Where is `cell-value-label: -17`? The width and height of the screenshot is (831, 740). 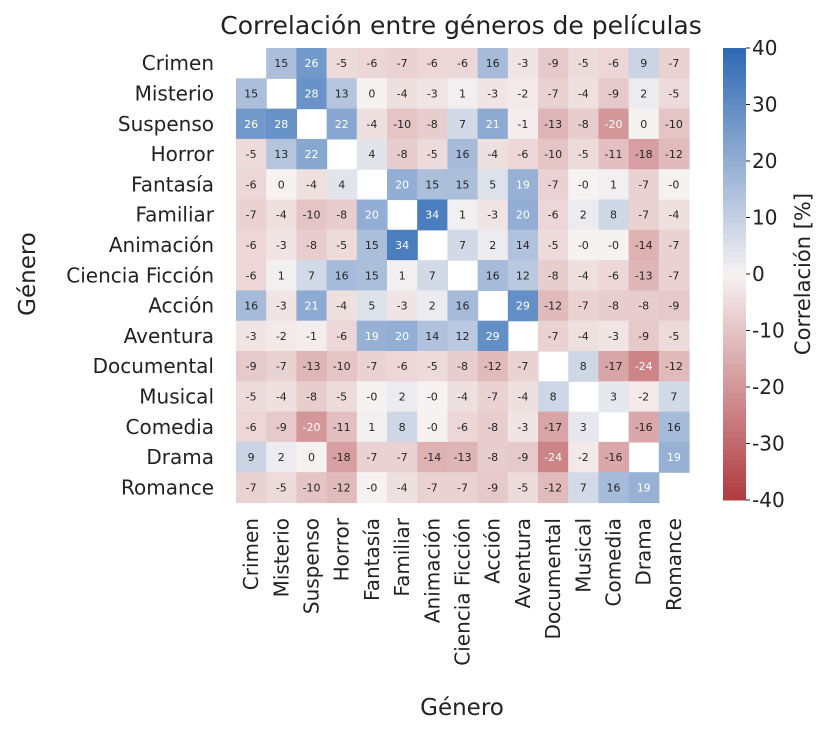
cell-value-label: -17 is located at coordinates (553, 427).